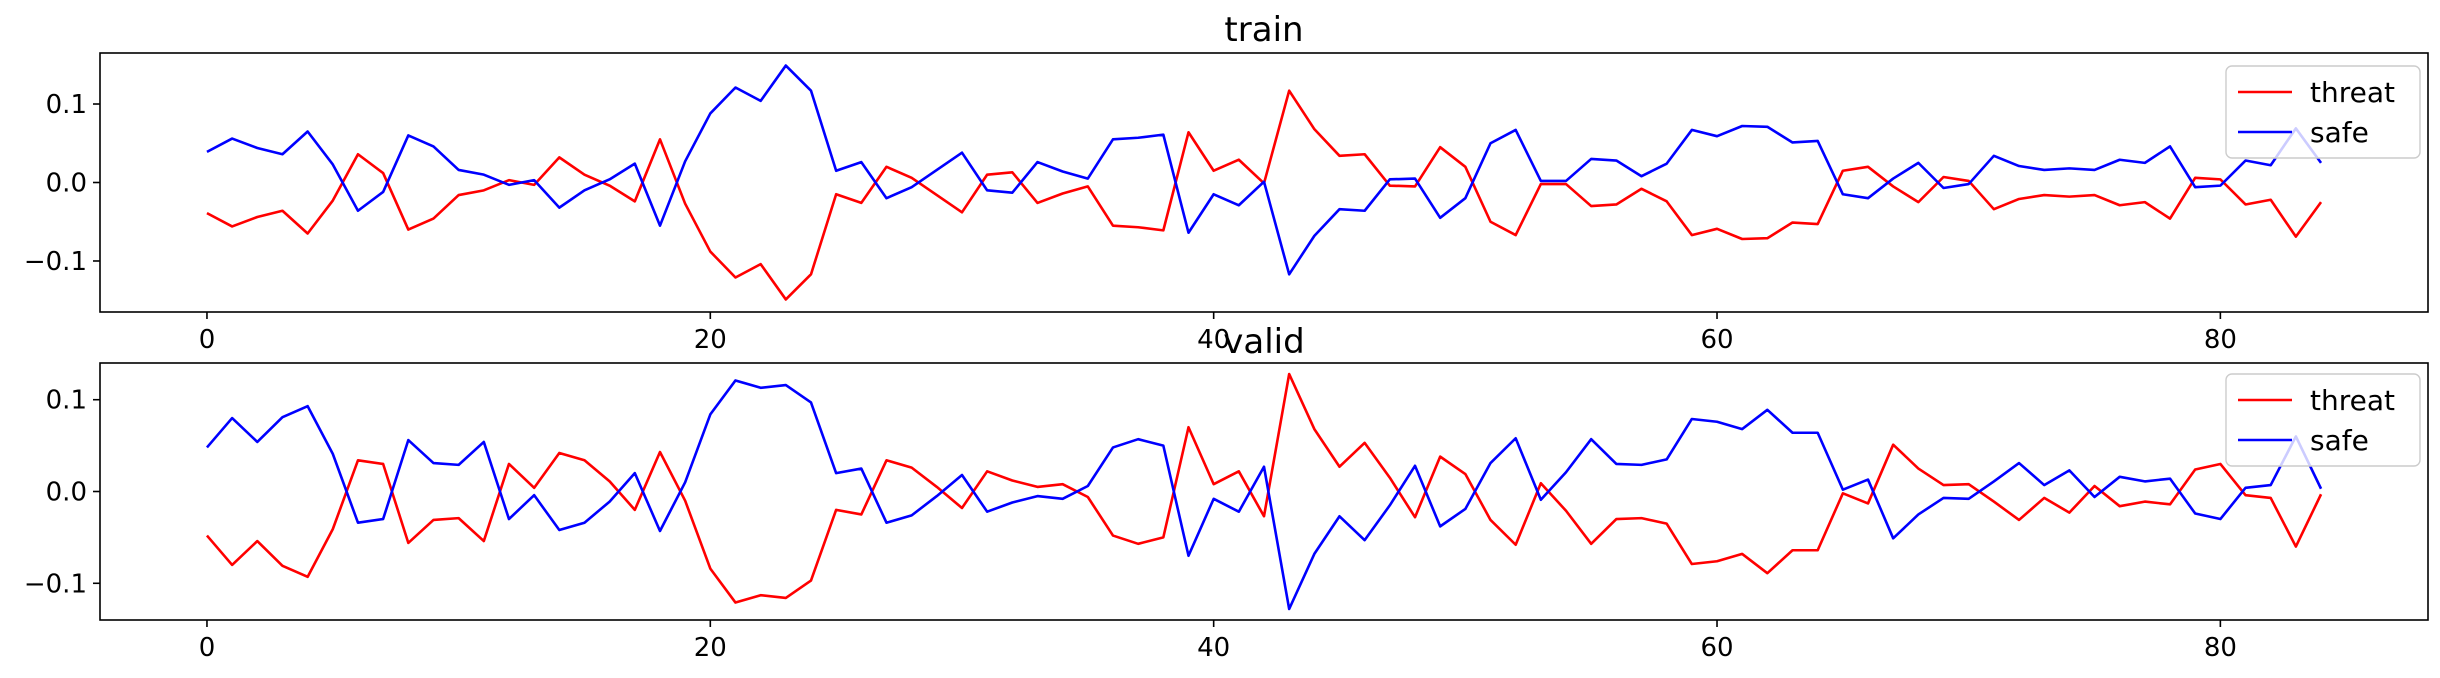  Describe the element at coordinates (1263, 342) in the screenshot. I see `chart-title: valid` at that location.